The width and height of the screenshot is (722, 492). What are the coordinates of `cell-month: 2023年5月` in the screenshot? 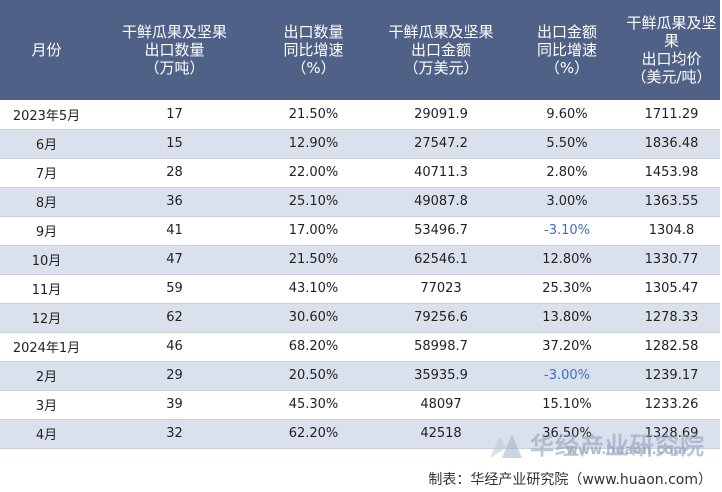 It's located at (46, 115).